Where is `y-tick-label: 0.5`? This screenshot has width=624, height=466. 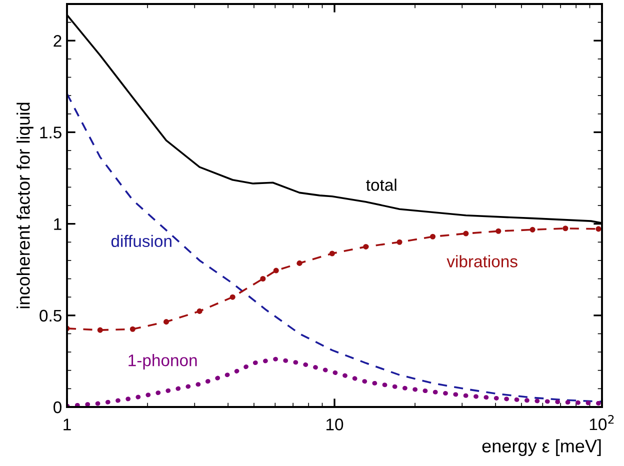 y-tick-label: 0.5 is located at coordinates (51, 316).